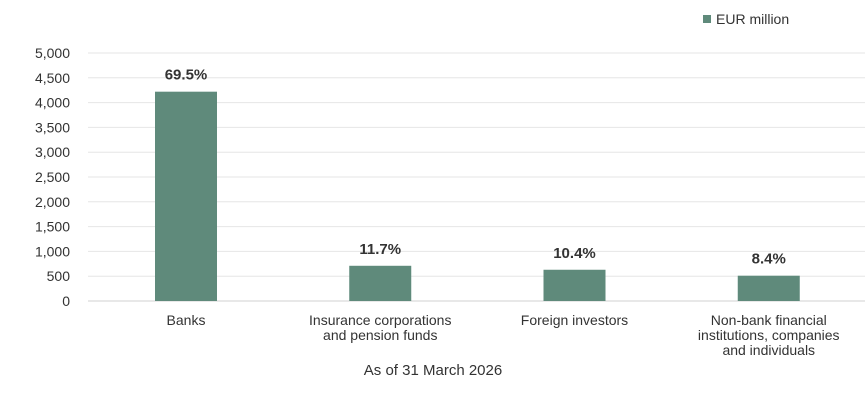 This screenshot has height=404, width=867. What do you see at coordinates (52, 227) in the screenshot?
I see `y-tick-label: 1,500` at bounding box center [52, 227].